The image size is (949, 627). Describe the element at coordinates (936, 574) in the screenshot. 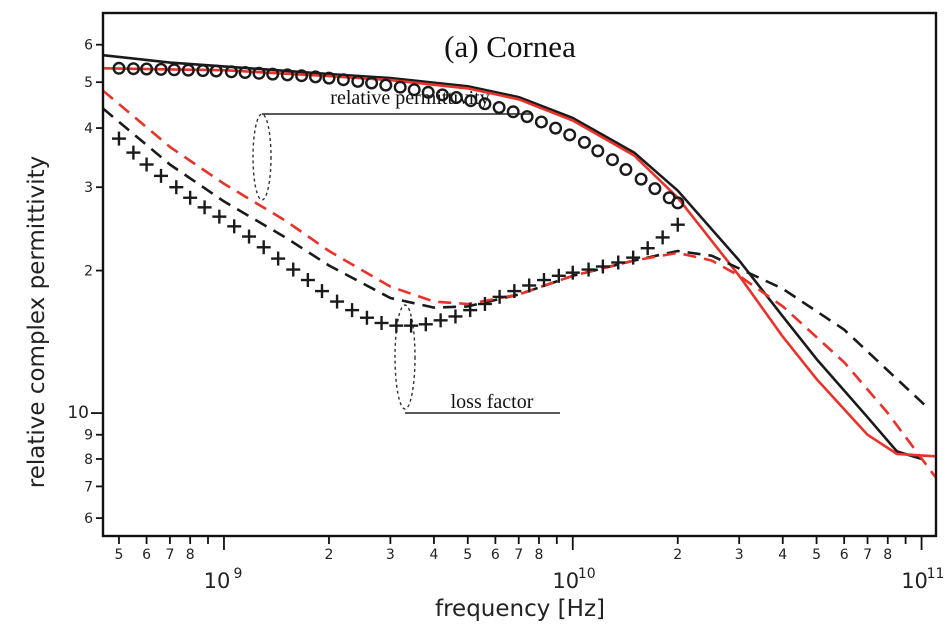

I see `x-tick-exponent: 11` at that location.